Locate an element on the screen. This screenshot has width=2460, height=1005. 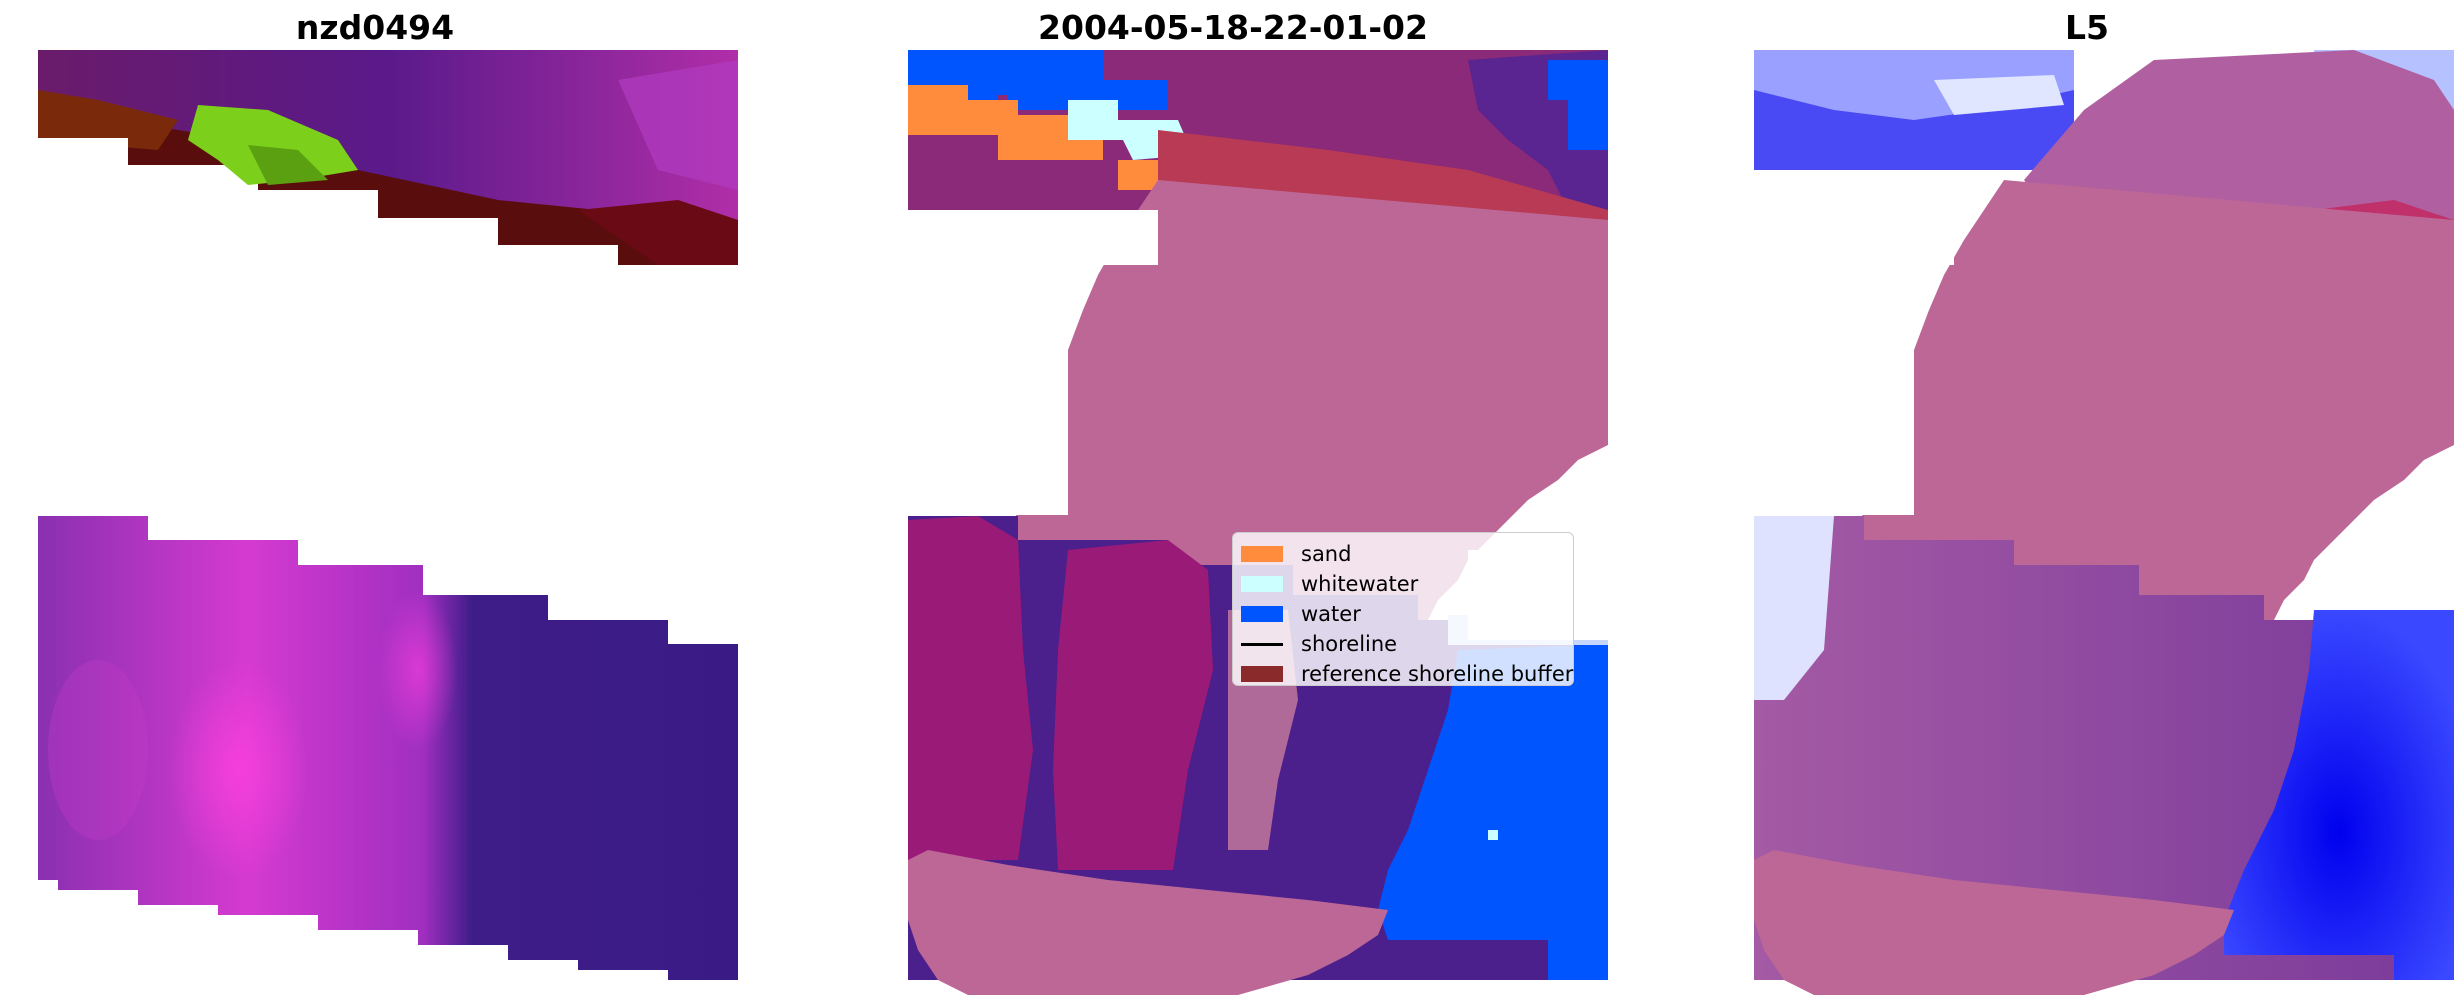
class-pink-bottom is located at coordinates (1148, 922).